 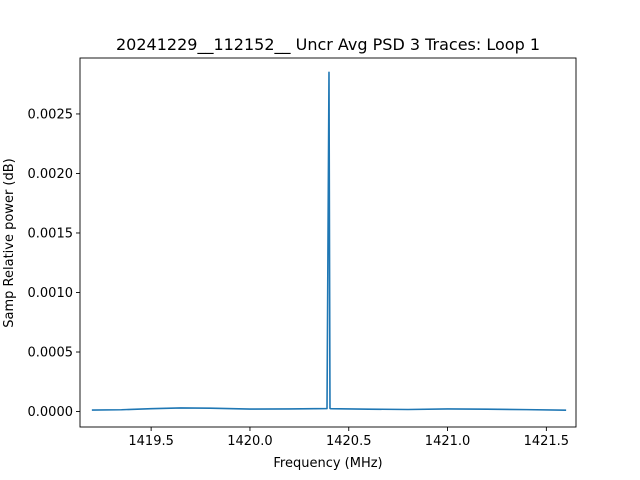 I want to click on y-tick-label: 0.0005, so click(x=51, y=353).